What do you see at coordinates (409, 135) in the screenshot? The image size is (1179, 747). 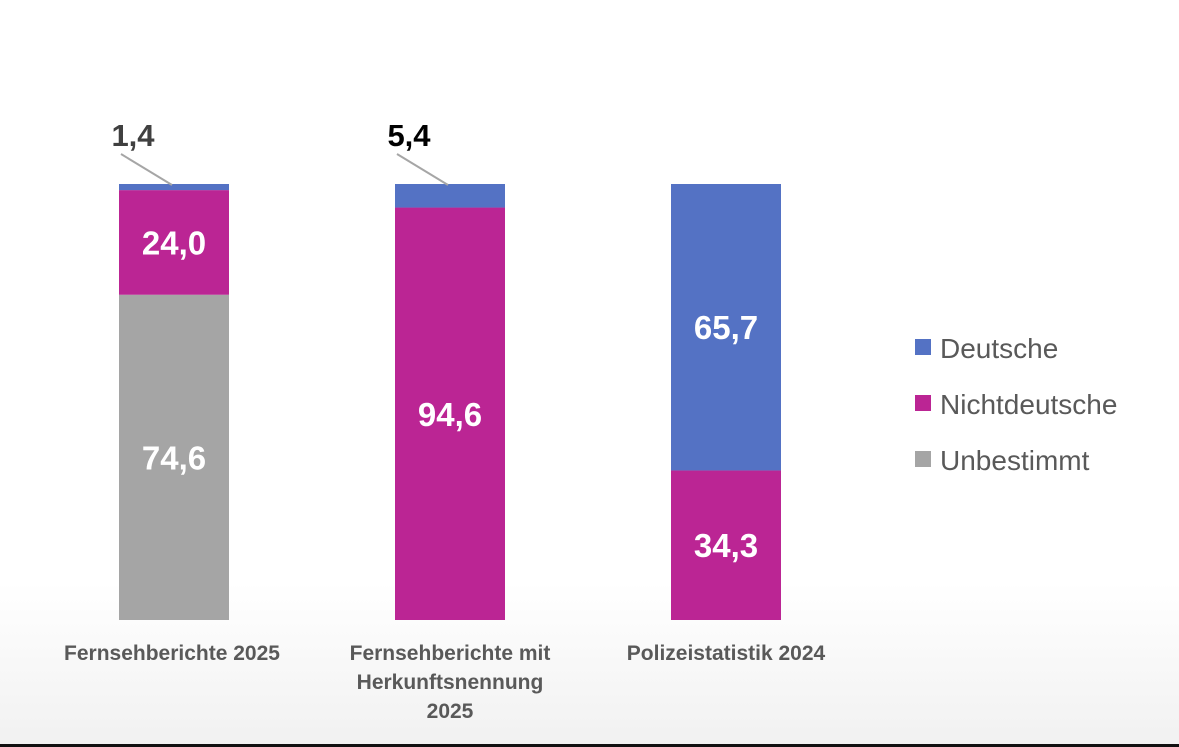 I see `callout-label-deutsche: 5,4` at bounding box center [409, 135].